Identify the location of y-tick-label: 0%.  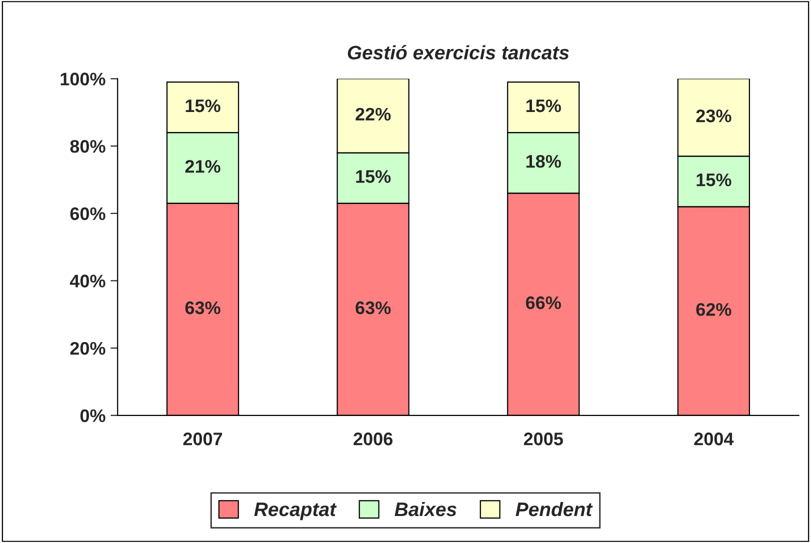
(93, 415).